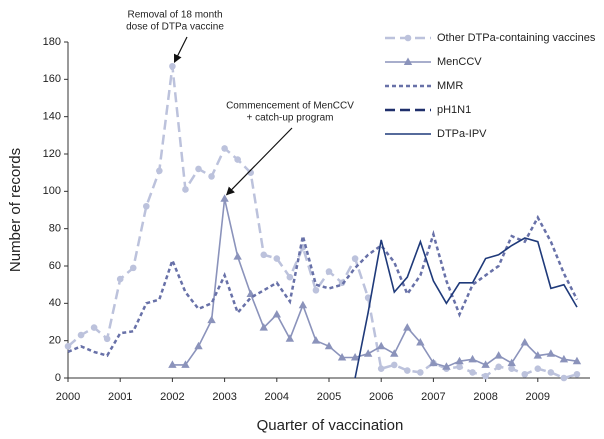 This screenshot has width=604, height=439. What do you see at coordinates (433, 397) in the screenshot?
I see `x-tick-label: 2007` at bounding box center [433, 397].